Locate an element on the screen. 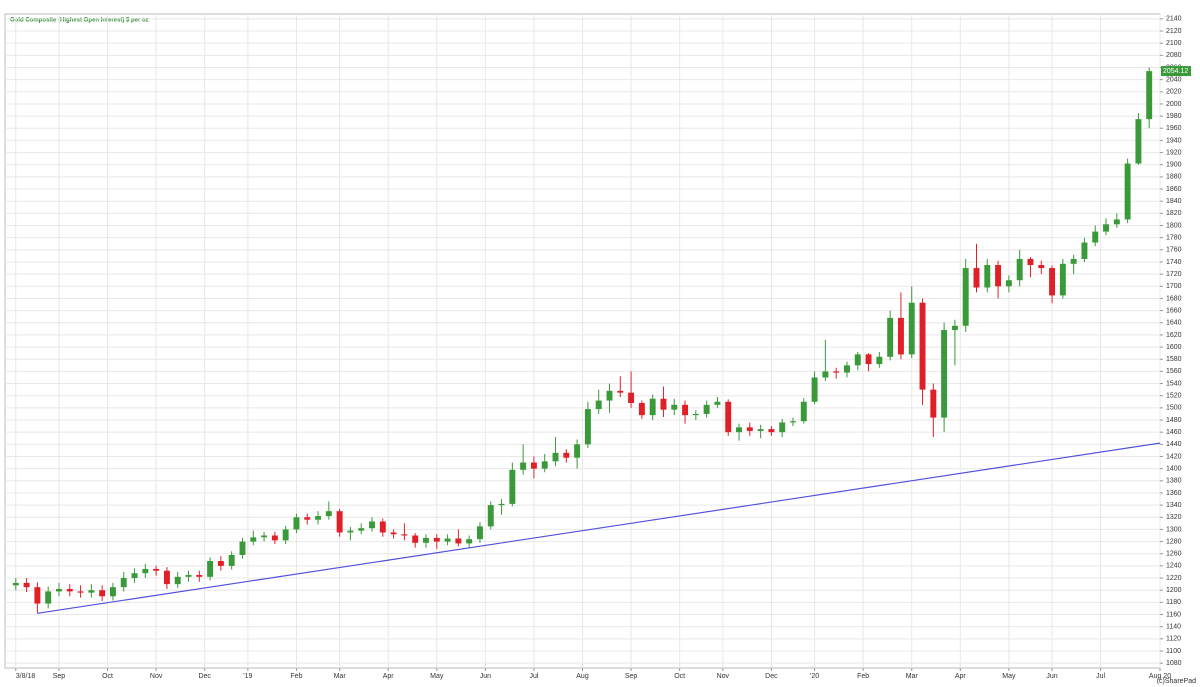 Image resolution: width=1200 pixels, height=687 pixels. price-tag-label: 2054.12 is located at coordinates (1175, 71).